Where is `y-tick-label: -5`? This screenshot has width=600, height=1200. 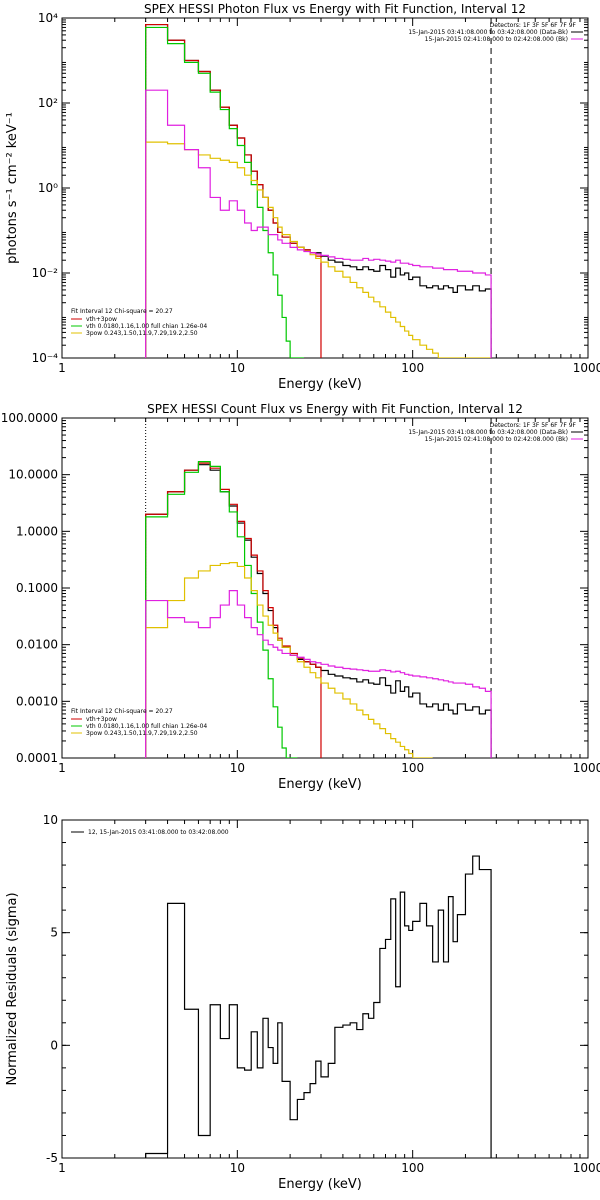
y-tick-label: -5 is located at coordinates (52, 1158).